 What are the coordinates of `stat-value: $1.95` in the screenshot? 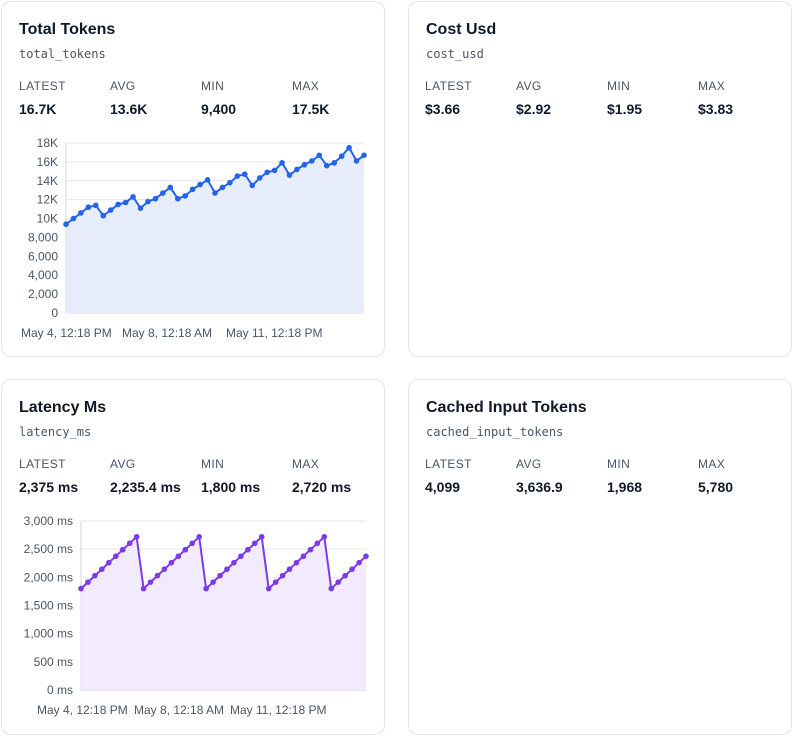 It's located at (625, 109).